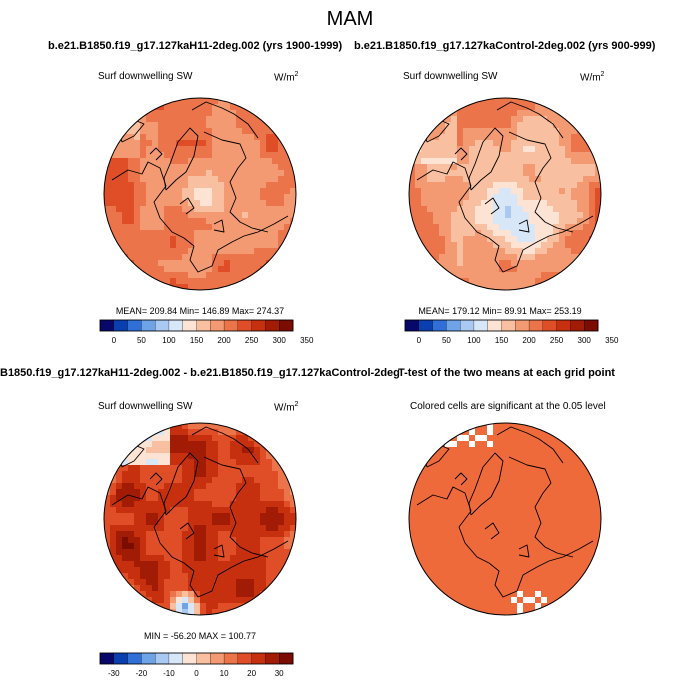  Describe the element at coordinates (145, 406) in the screenshot. I see `panel-3-variable: Surf downwelling SW` at that location.